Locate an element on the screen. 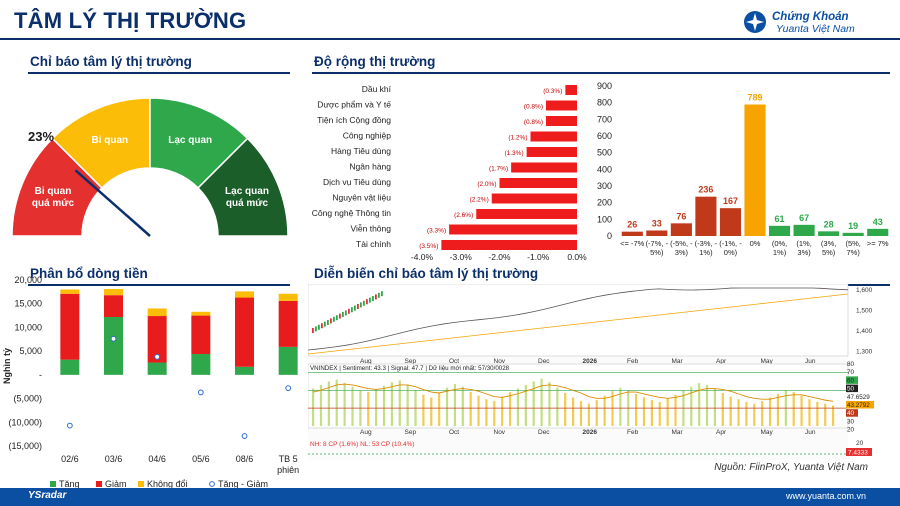 The height and width of the screenshot is (506, 900). dist-ytick-9: 900 is located at coordinates (604, 86).